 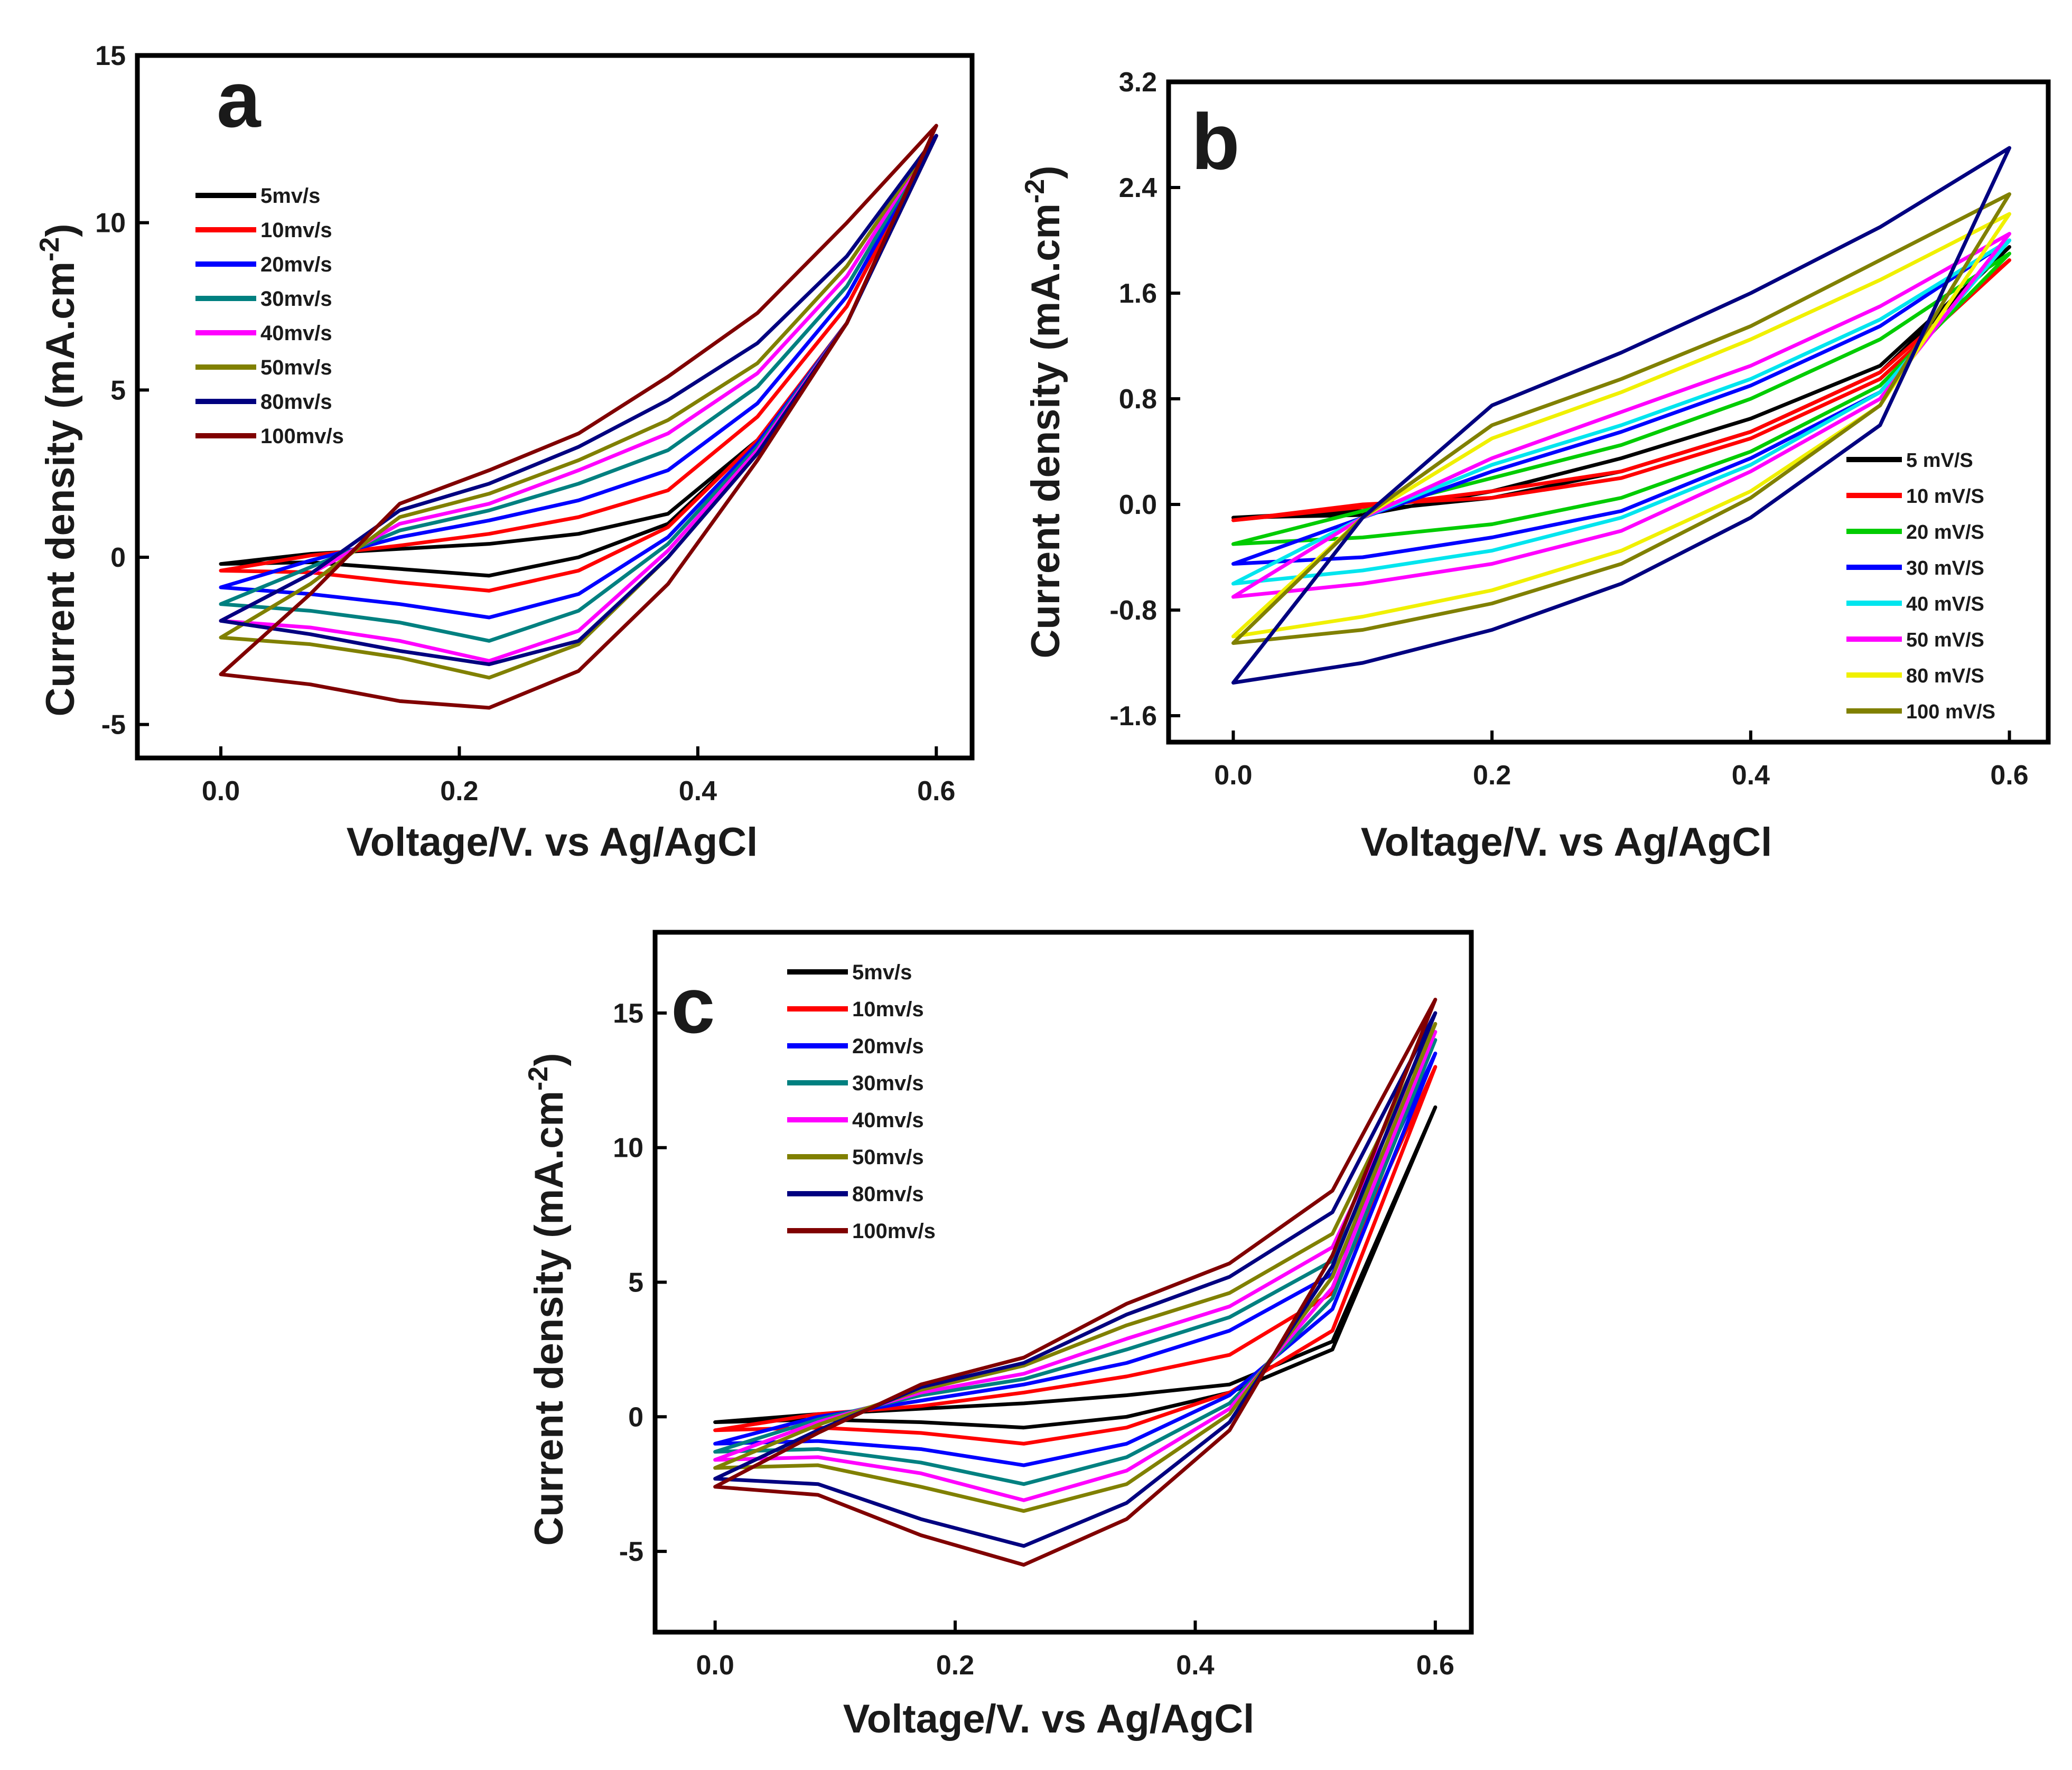 I want to click on panel-c-x-tick-label: 0.4, so click(x=1195, y=1666).